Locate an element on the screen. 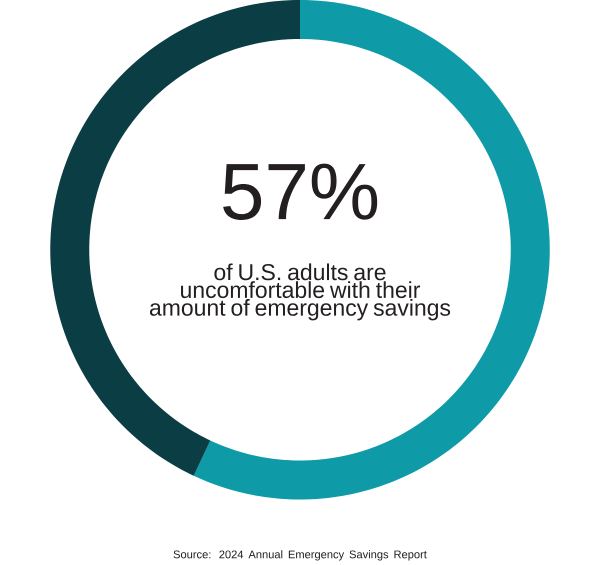 The width and height of the screenshot is (600, 565). source-note: Source: 2024 Annual Emergency Savings Report is located at coordinates (300, 555).